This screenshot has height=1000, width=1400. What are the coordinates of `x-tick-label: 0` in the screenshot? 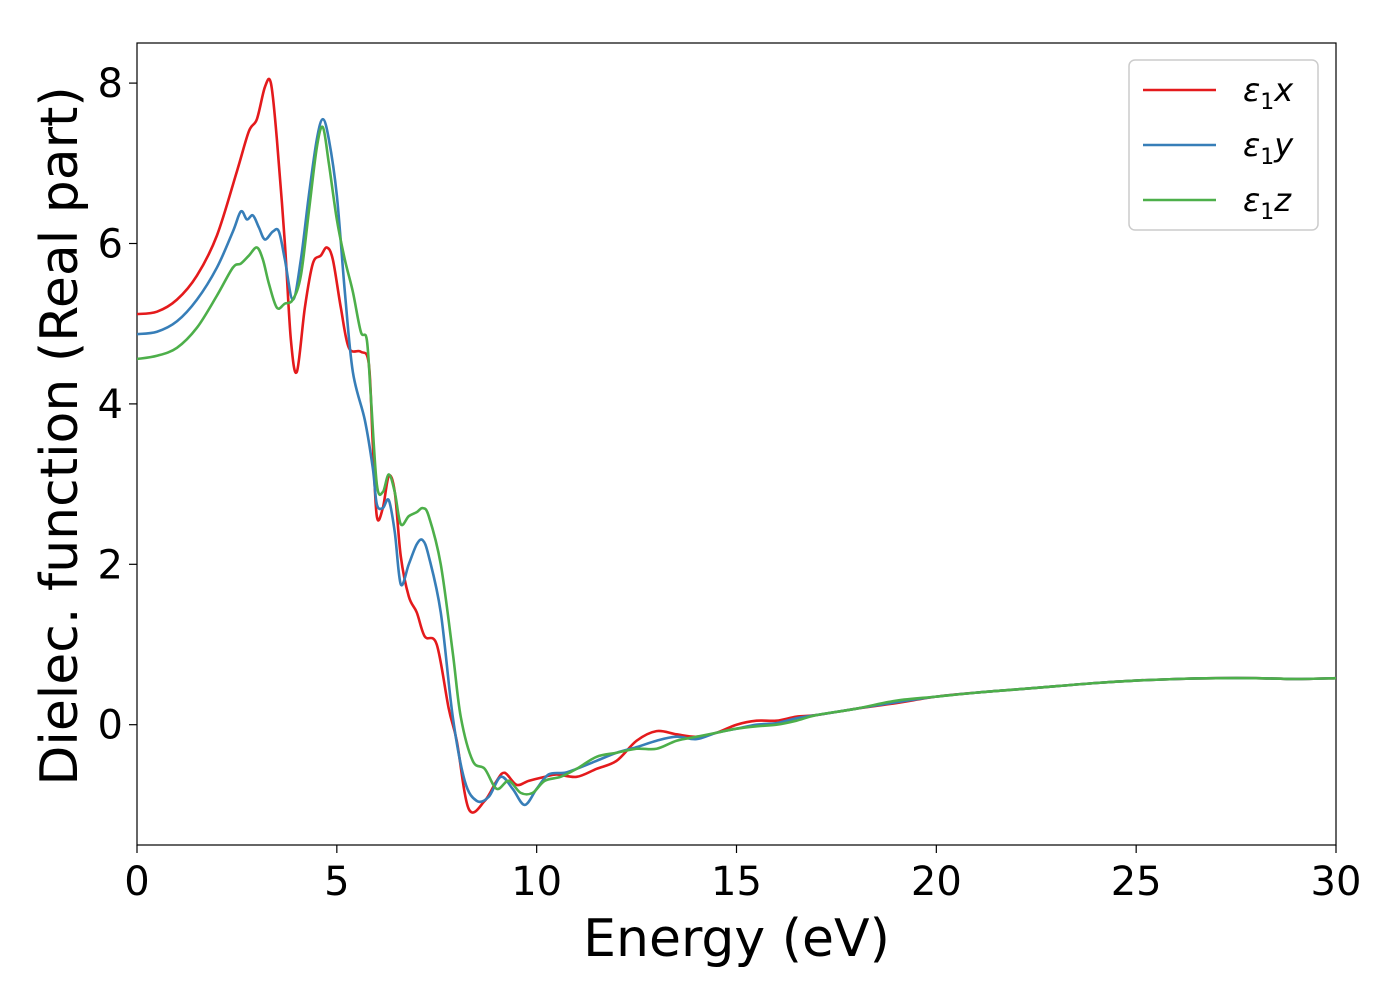 It's located at (136, 882).